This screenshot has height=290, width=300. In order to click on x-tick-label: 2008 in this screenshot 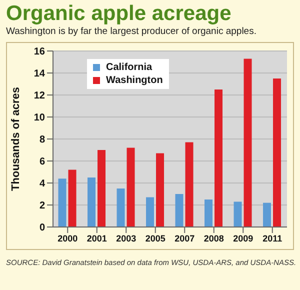, I will do `click(214, 238)`.